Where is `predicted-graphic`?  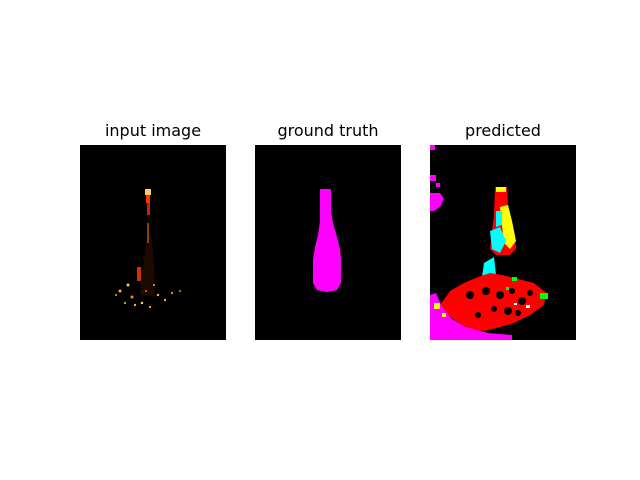 predicted-graphic is located at coordinates (503, 242).